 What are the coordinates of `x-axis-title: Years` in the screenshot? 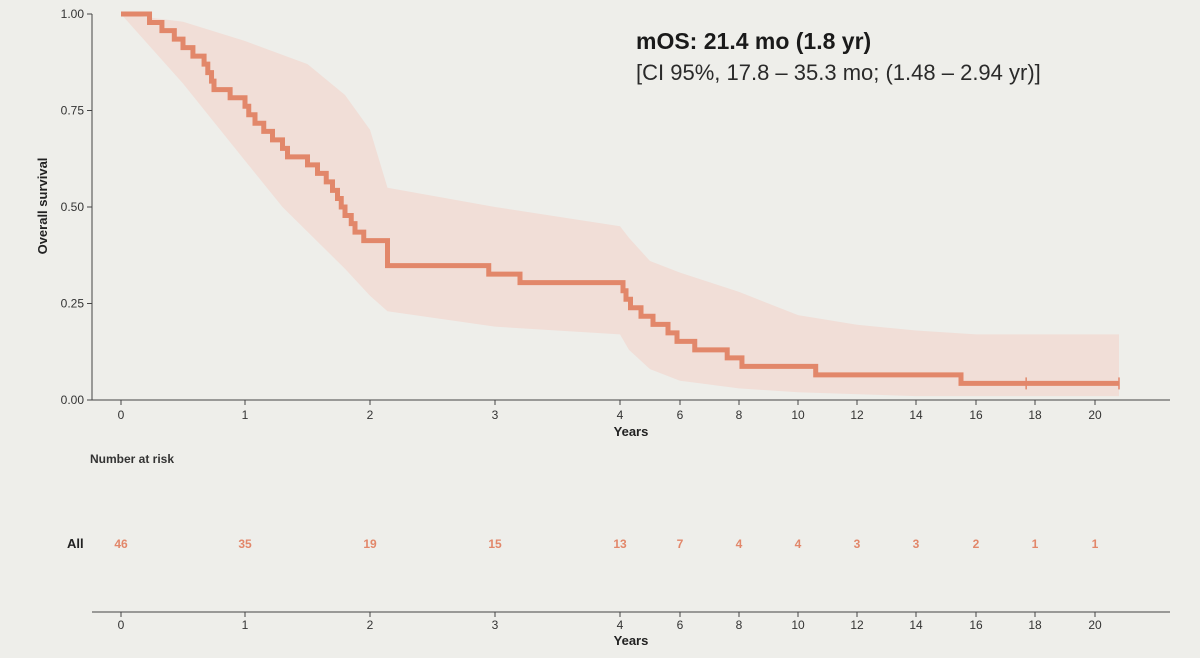 It's located at (631, 431).